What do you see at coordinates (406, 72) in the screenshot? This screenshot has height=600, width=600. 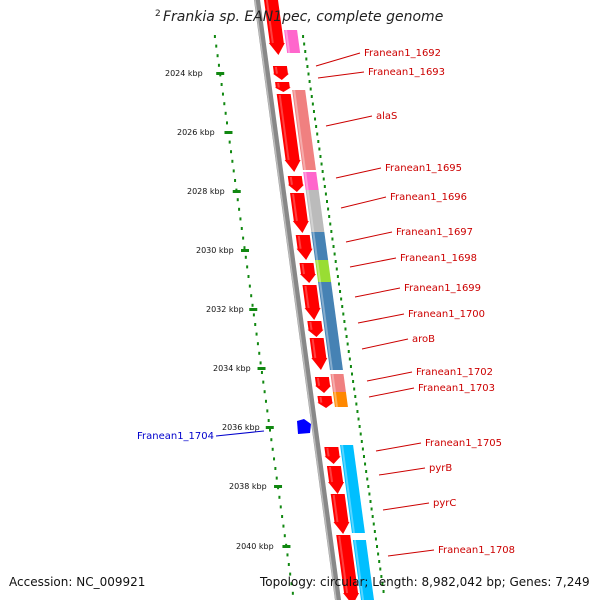 I see `gene-label: Franean1_1693` at bounding box center [406, 72].